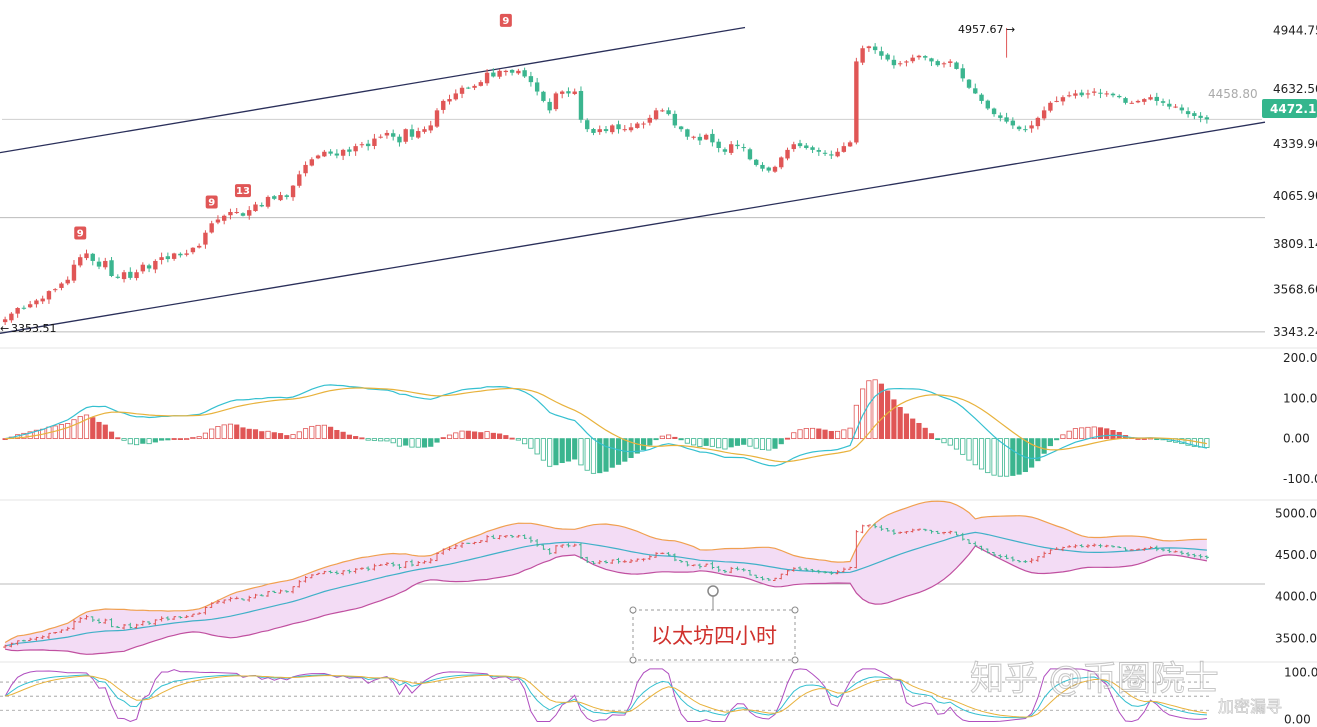  I want to click on bollinger-tick-label: 3500.00, so click(1296, 638).